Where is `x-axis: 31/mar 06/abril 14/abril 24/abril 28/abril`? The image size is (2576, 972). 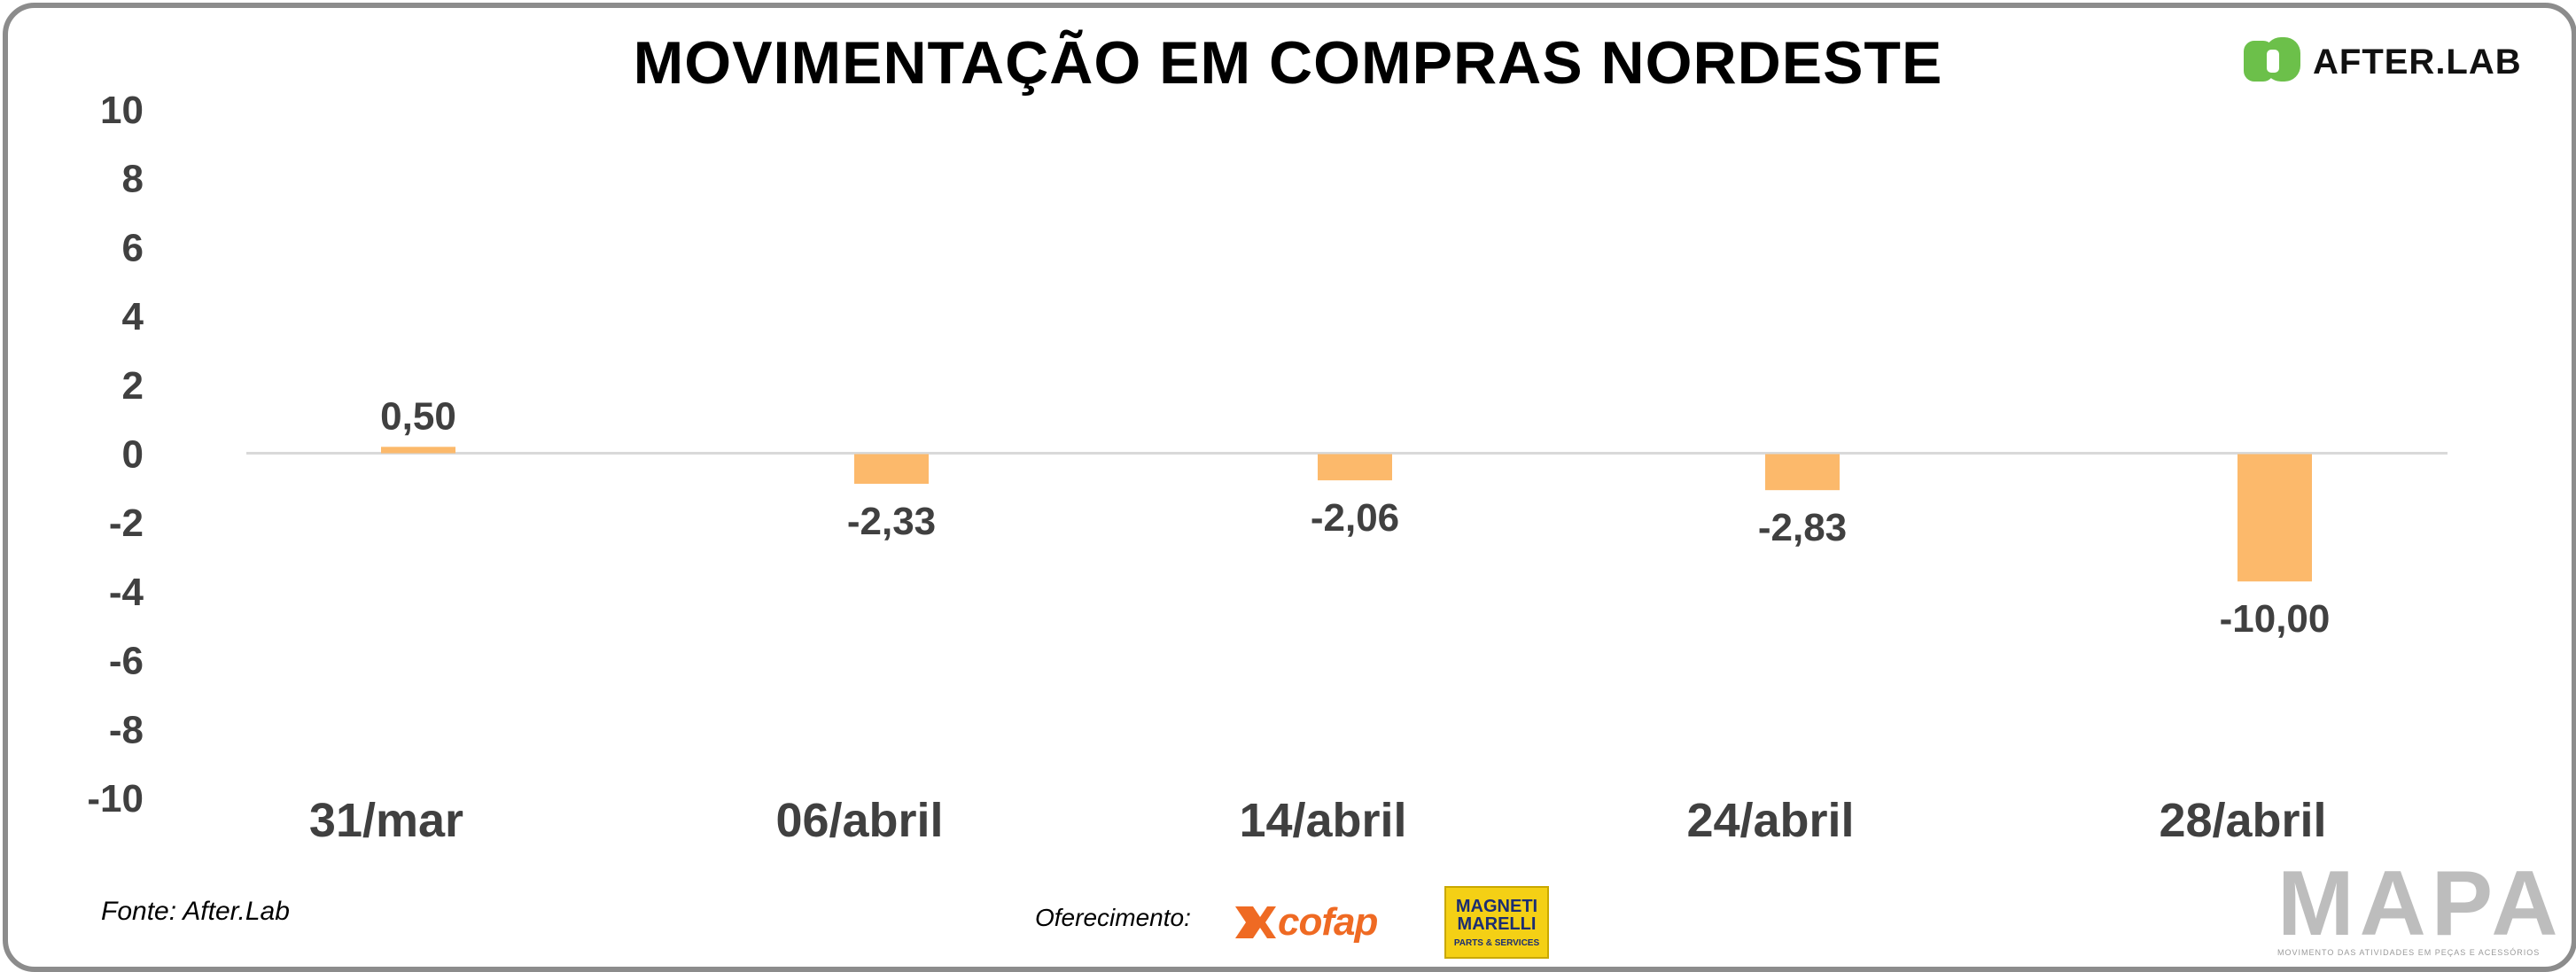
x-axis: 31/mar 06/abril 14/abril 24/abril 28/abril is located at coordinates (1318, 820).